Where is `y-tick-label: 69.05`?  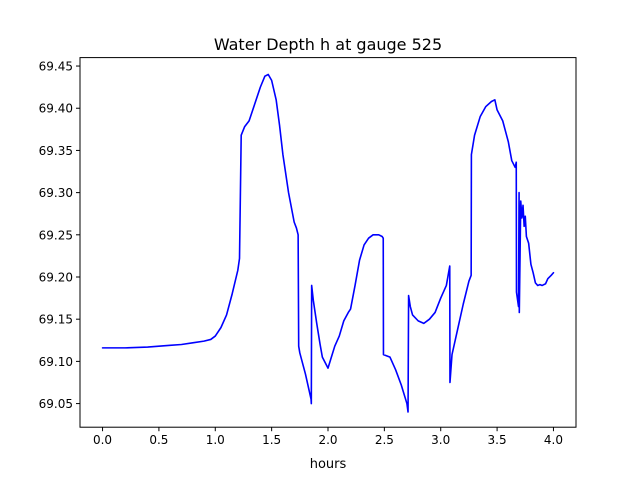 y-tick-label: 69.05 is located at coordinates (56, 404).